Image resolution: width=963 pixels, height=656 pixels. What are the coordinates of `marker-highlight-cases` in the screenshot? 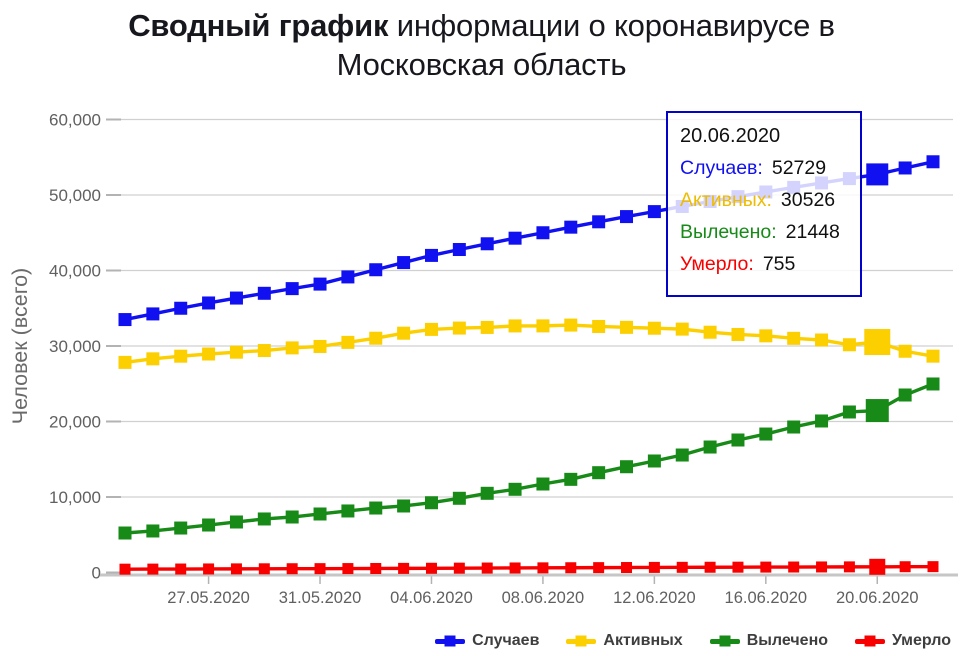 It's located at (877, 174).